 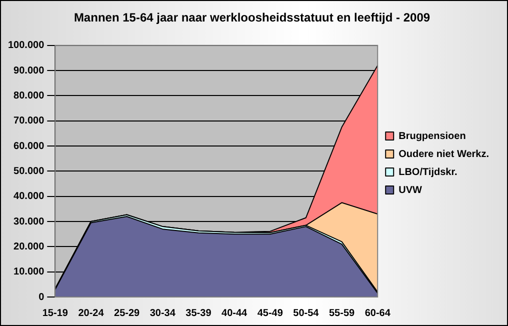 I want to click on y-tick-label: 80.000, so click(x=29, y=96).